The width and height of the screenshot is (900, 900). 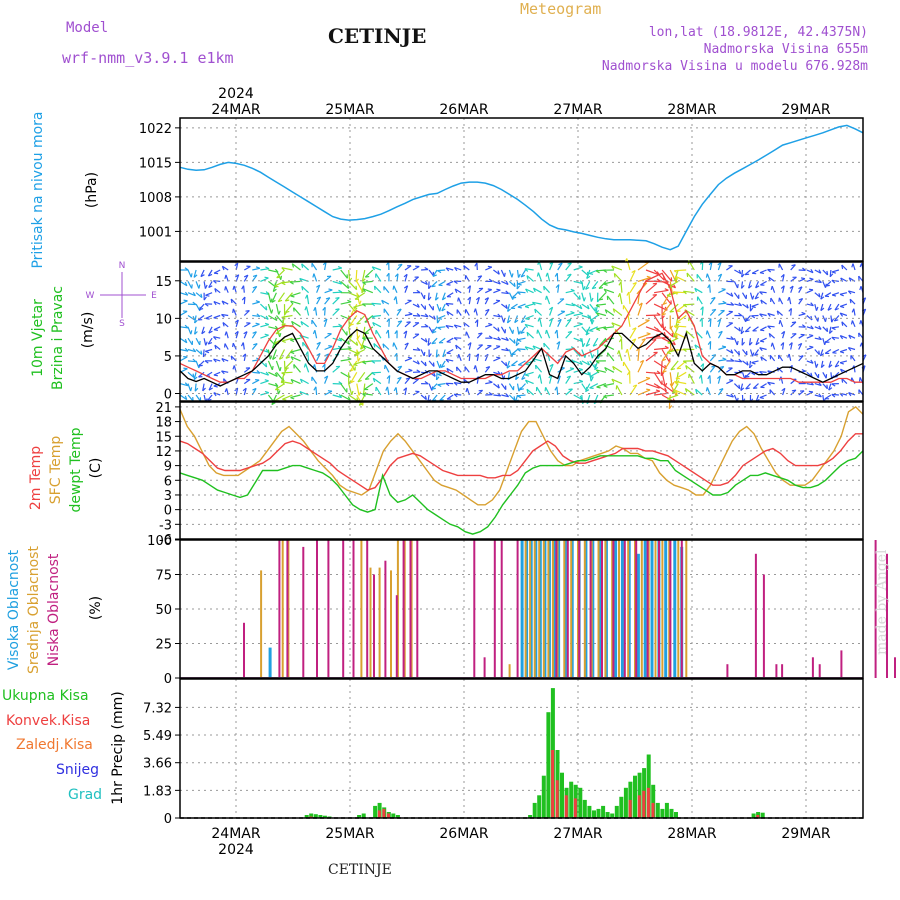 What do you see at coordinates (36, 478) in the screenshot?
I see `temp-2m-ylabel: 2m Temp` at bounding box center [36, 478].